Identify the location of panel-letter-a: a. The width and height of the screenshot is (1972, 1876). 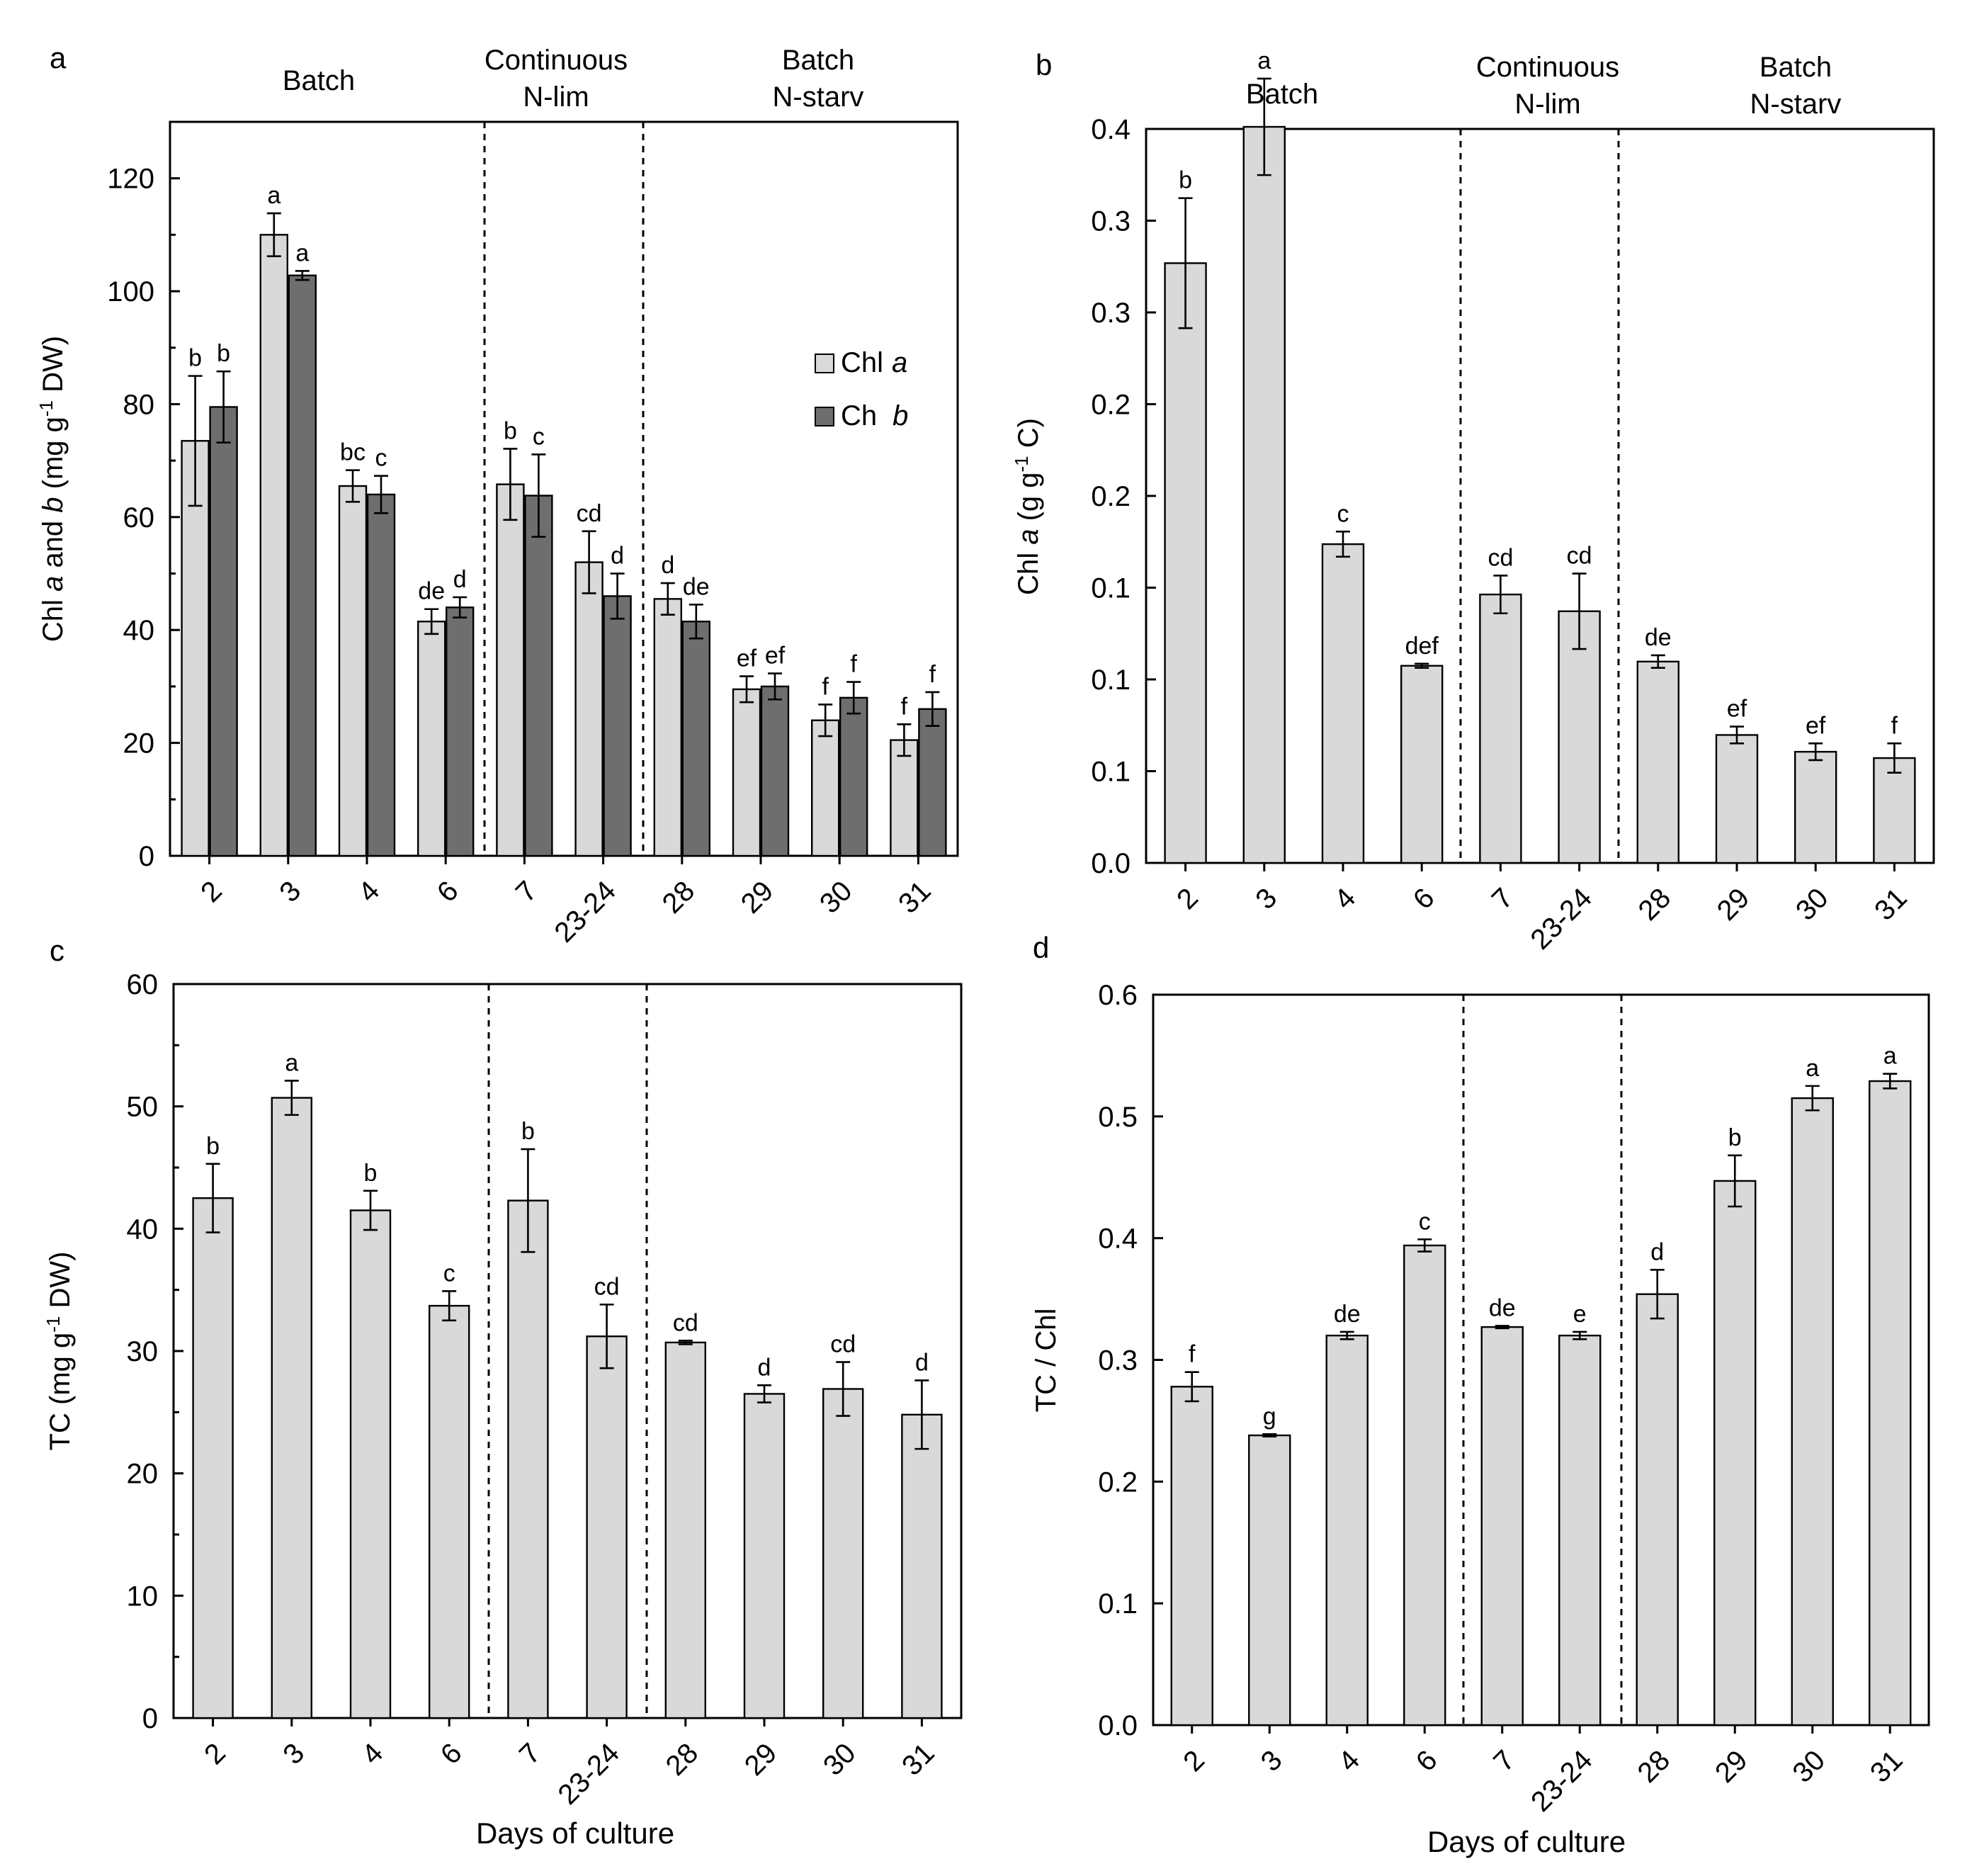
(59, 58).